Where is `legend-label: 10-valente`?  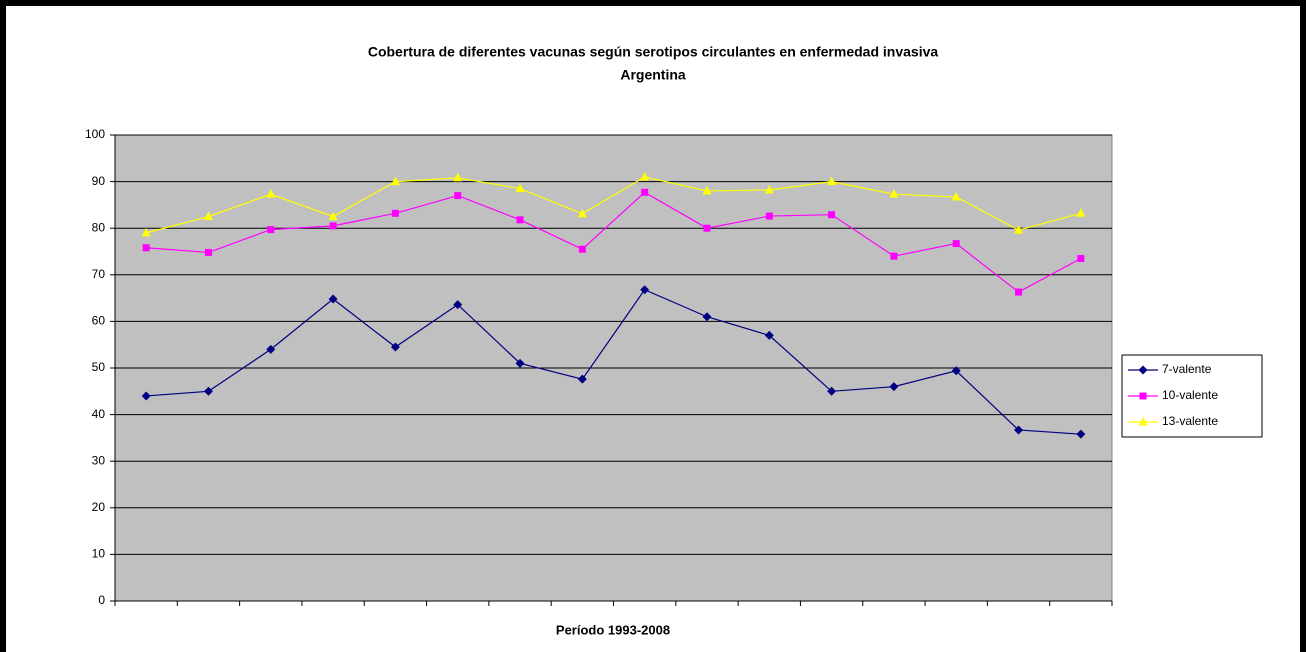
legend-label: 10-valente is located at coordinates (1190, 395).